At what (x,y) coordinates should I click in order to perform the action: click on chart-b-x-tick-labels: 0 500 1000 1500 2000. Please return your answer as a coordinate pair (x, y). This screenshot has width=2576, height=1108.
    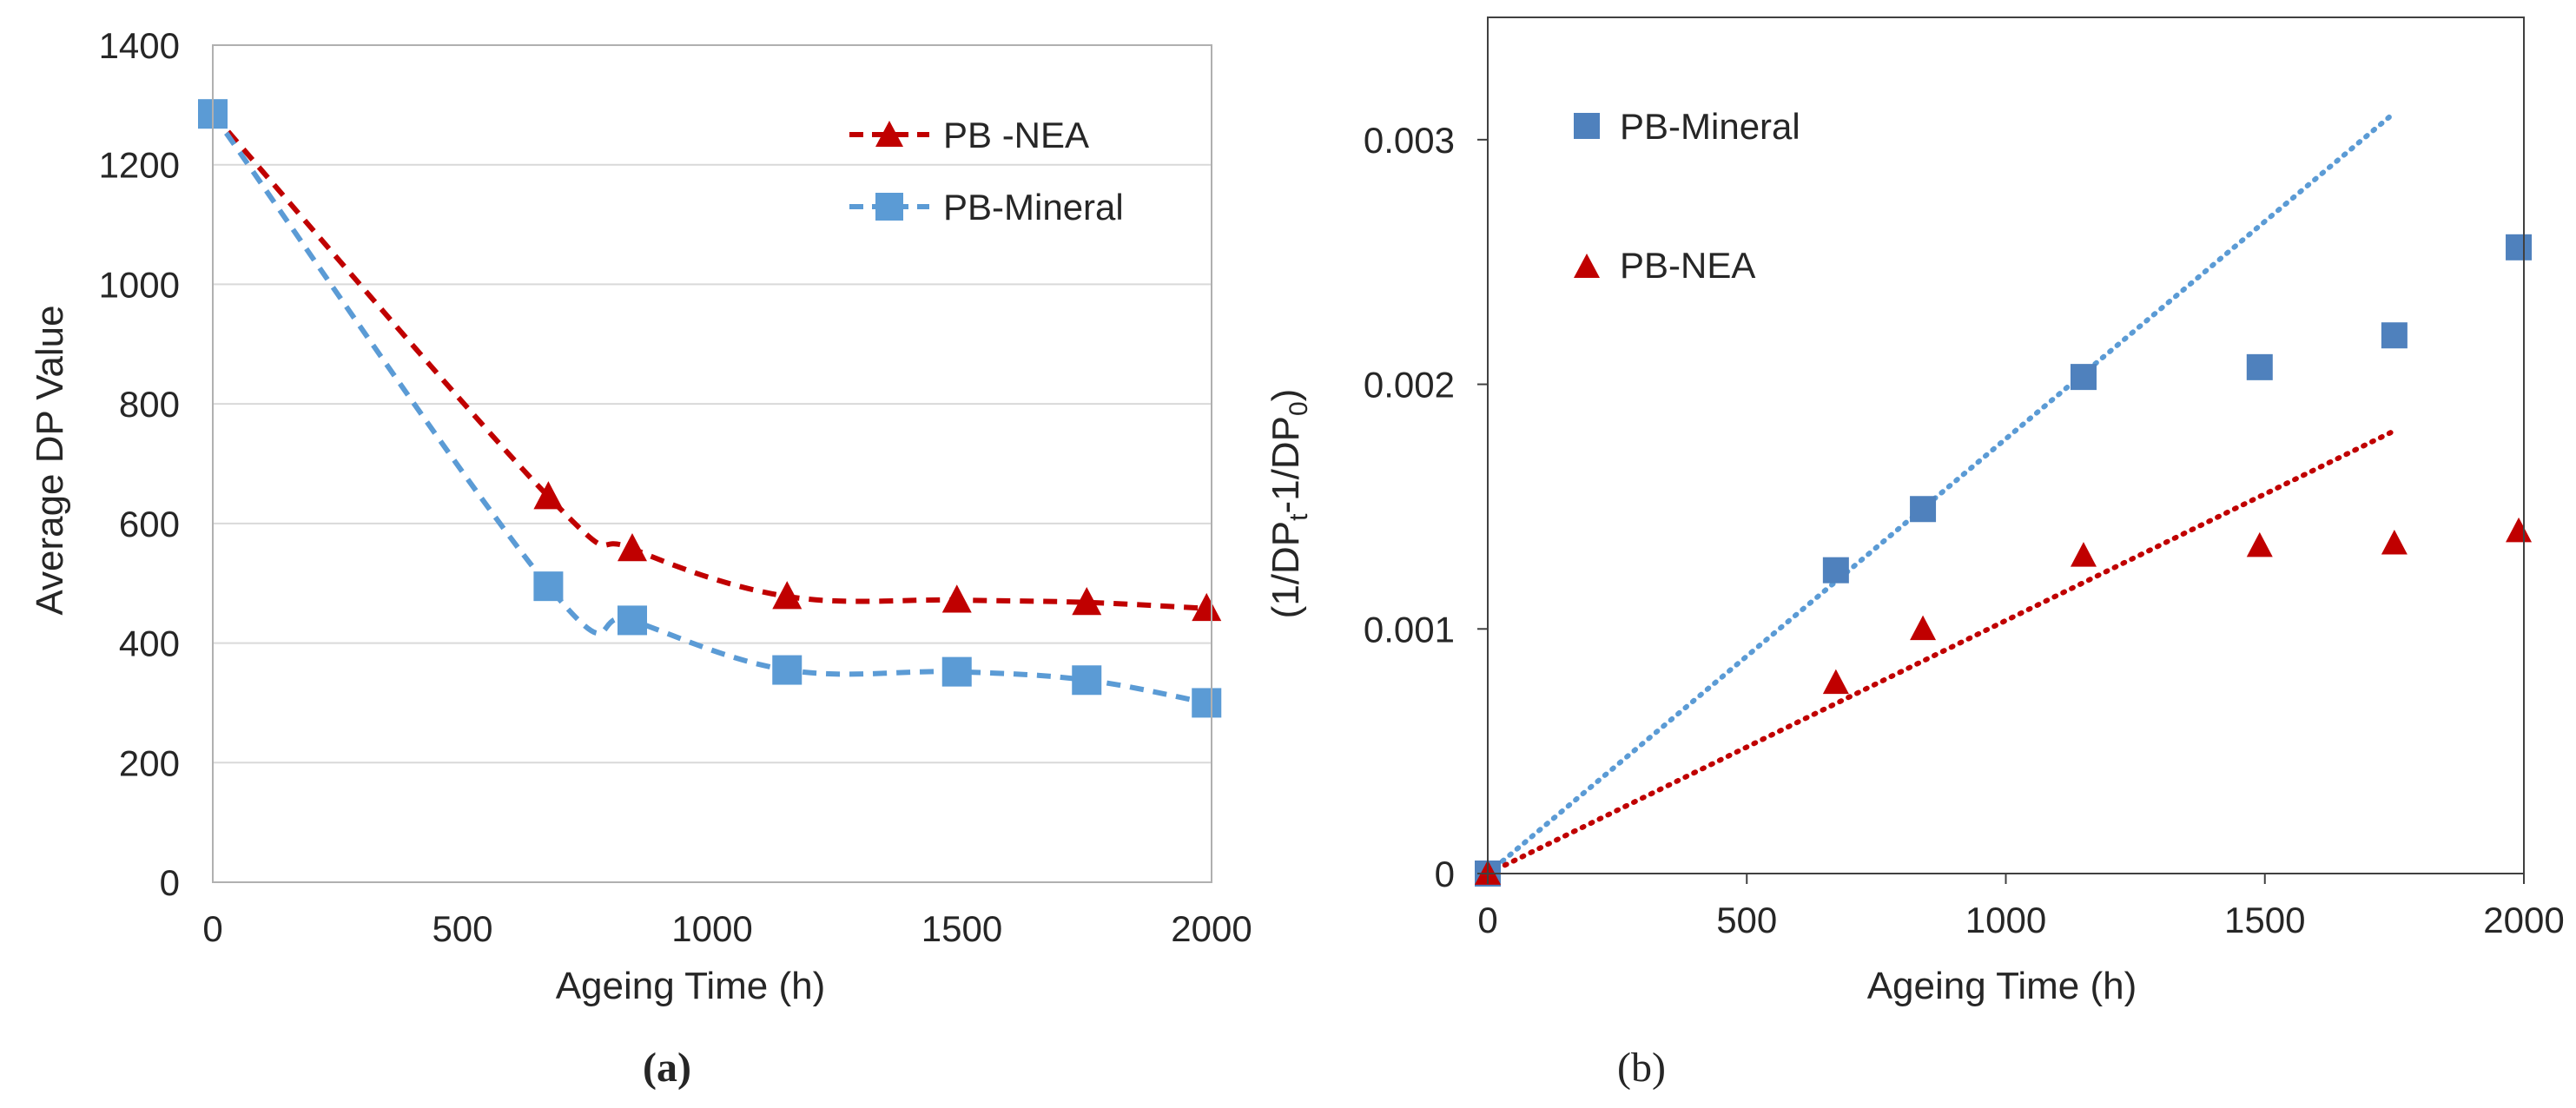
    Looking at the image, I should click on (2021, 907).